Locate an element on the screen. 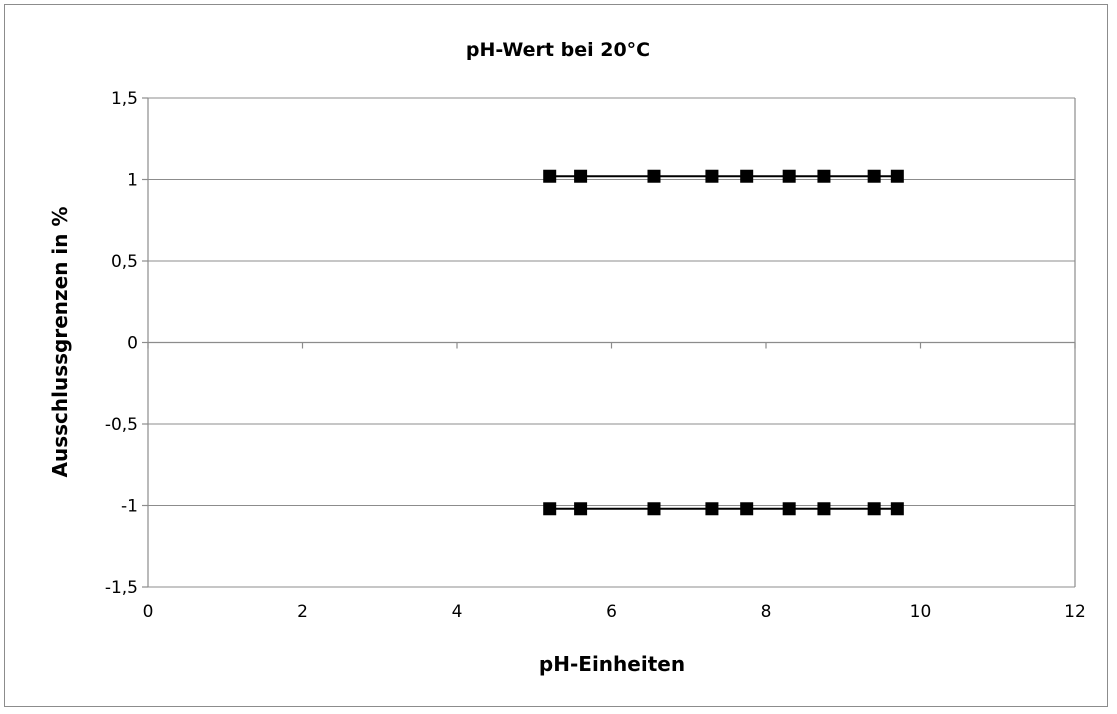 The image size is (1117, 714). x-tick-label: 12 is located at coordinates (1075, 612).